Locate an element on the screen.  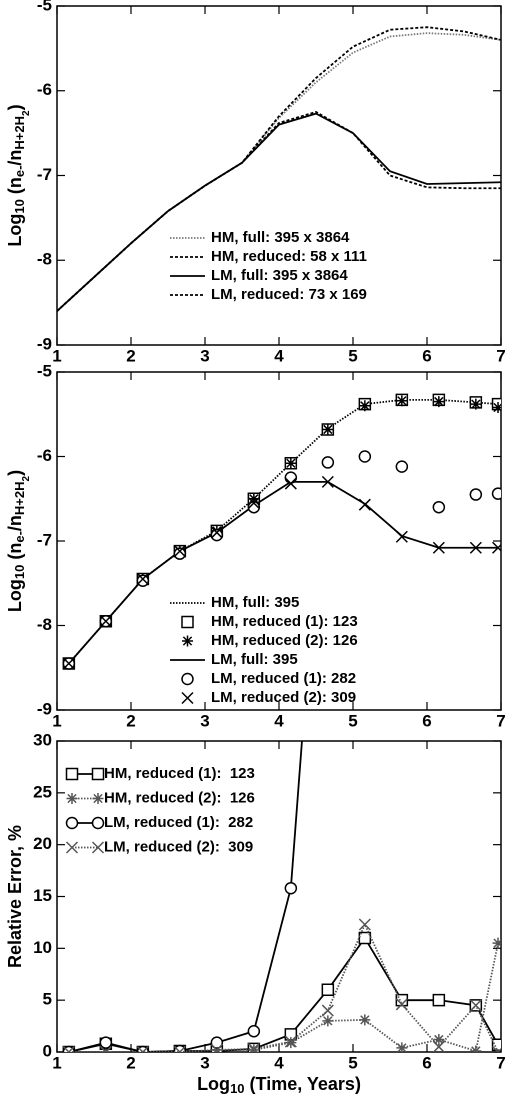
y-axis-label-part: ) is located at coordinates (15, 473).